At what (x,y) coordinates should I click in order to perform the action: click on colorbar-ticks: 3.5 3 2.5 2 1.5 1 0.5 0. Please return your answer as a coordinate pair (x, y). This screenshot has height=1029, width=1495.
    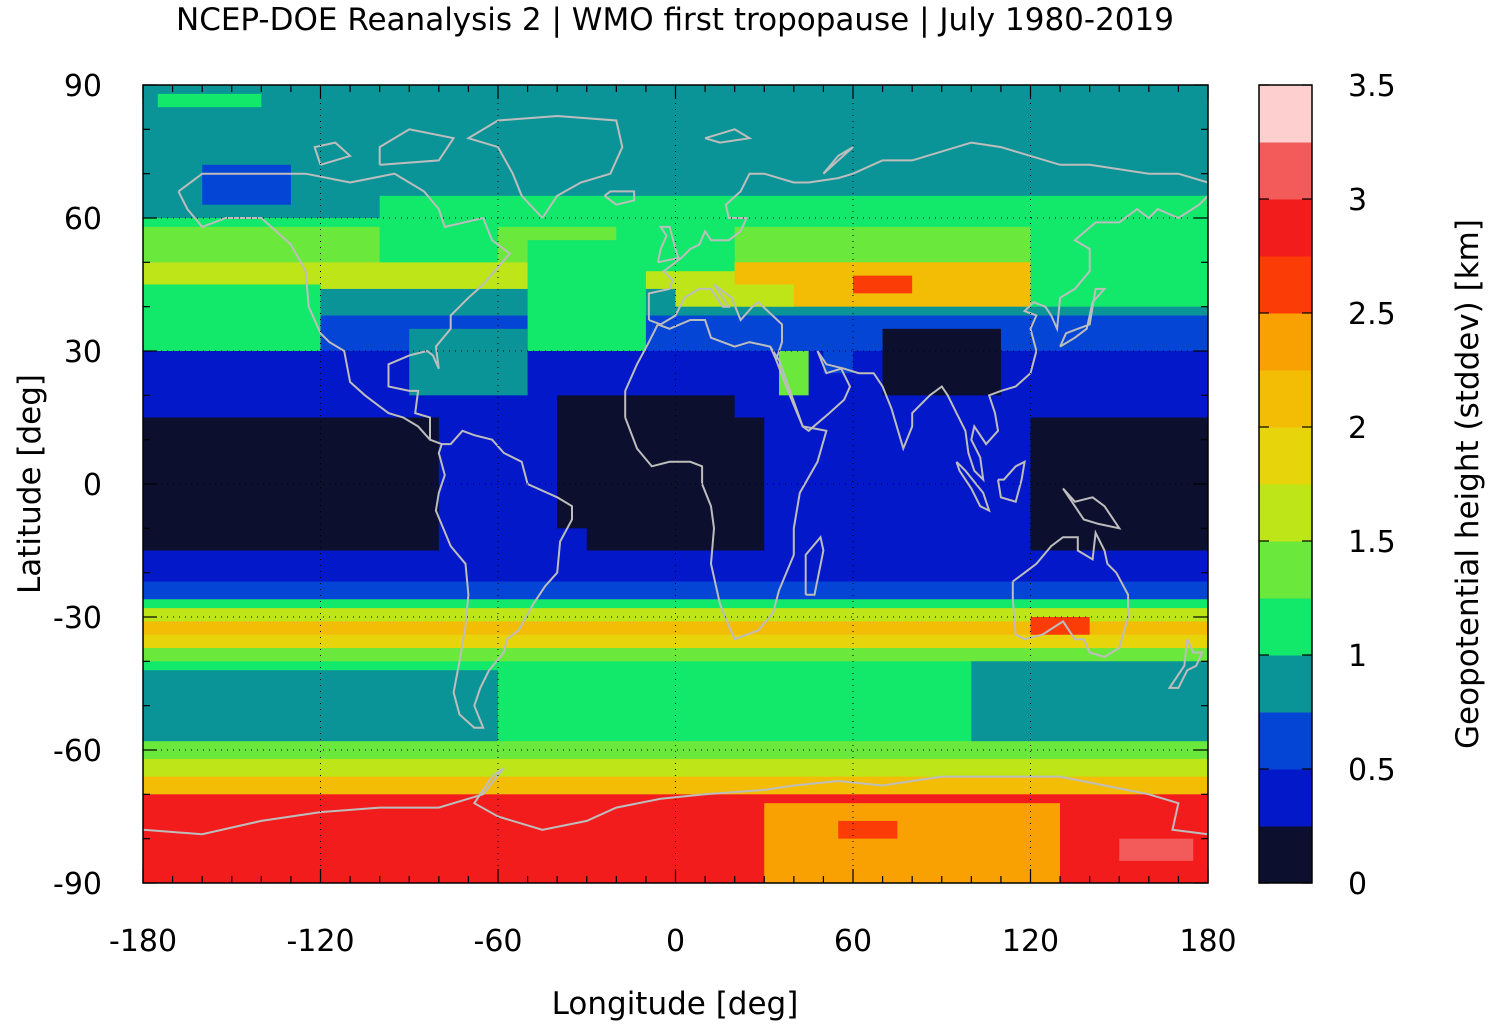
    Looking at the image, I should click on (1327, 485).